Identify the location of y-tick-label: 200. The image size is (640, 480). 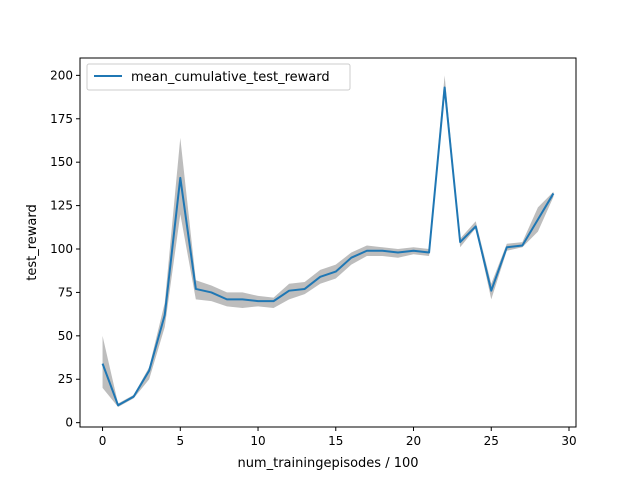
(61, 75).